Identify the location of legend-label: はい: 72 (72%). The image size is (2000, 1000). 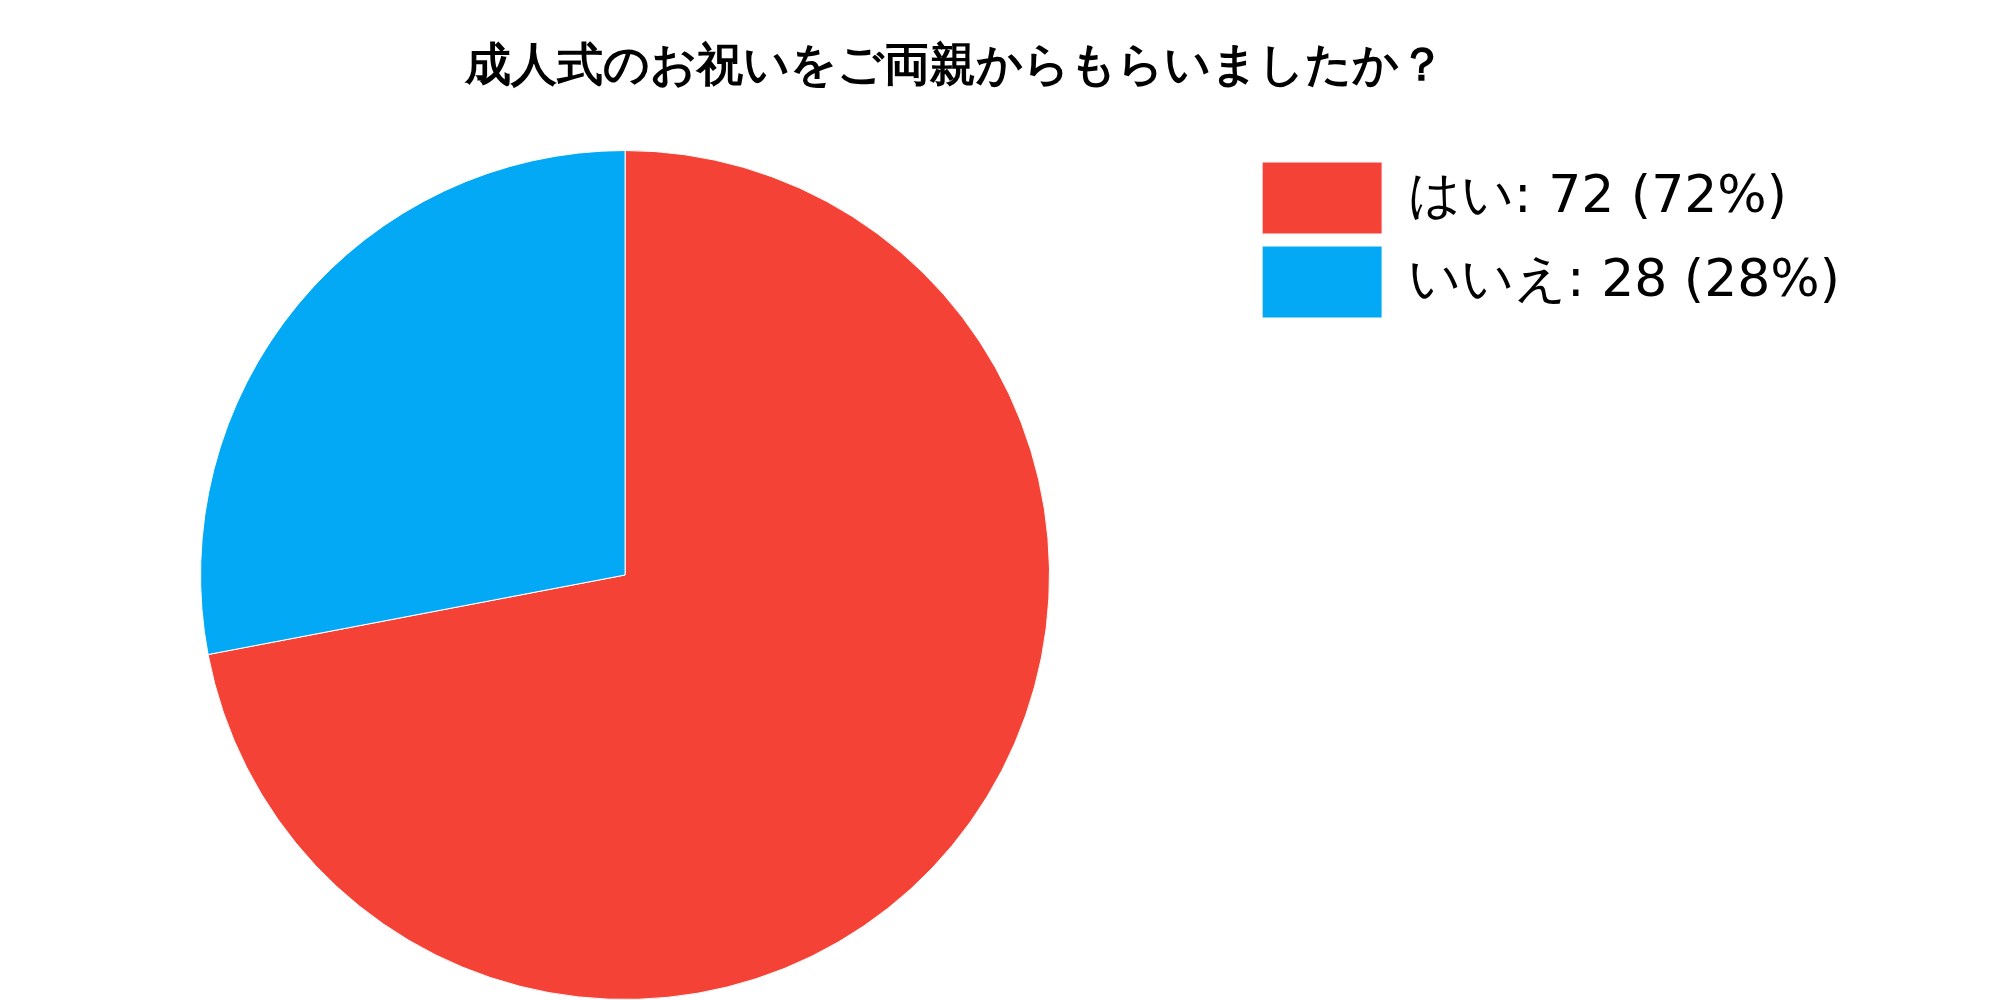
(1598, 193).